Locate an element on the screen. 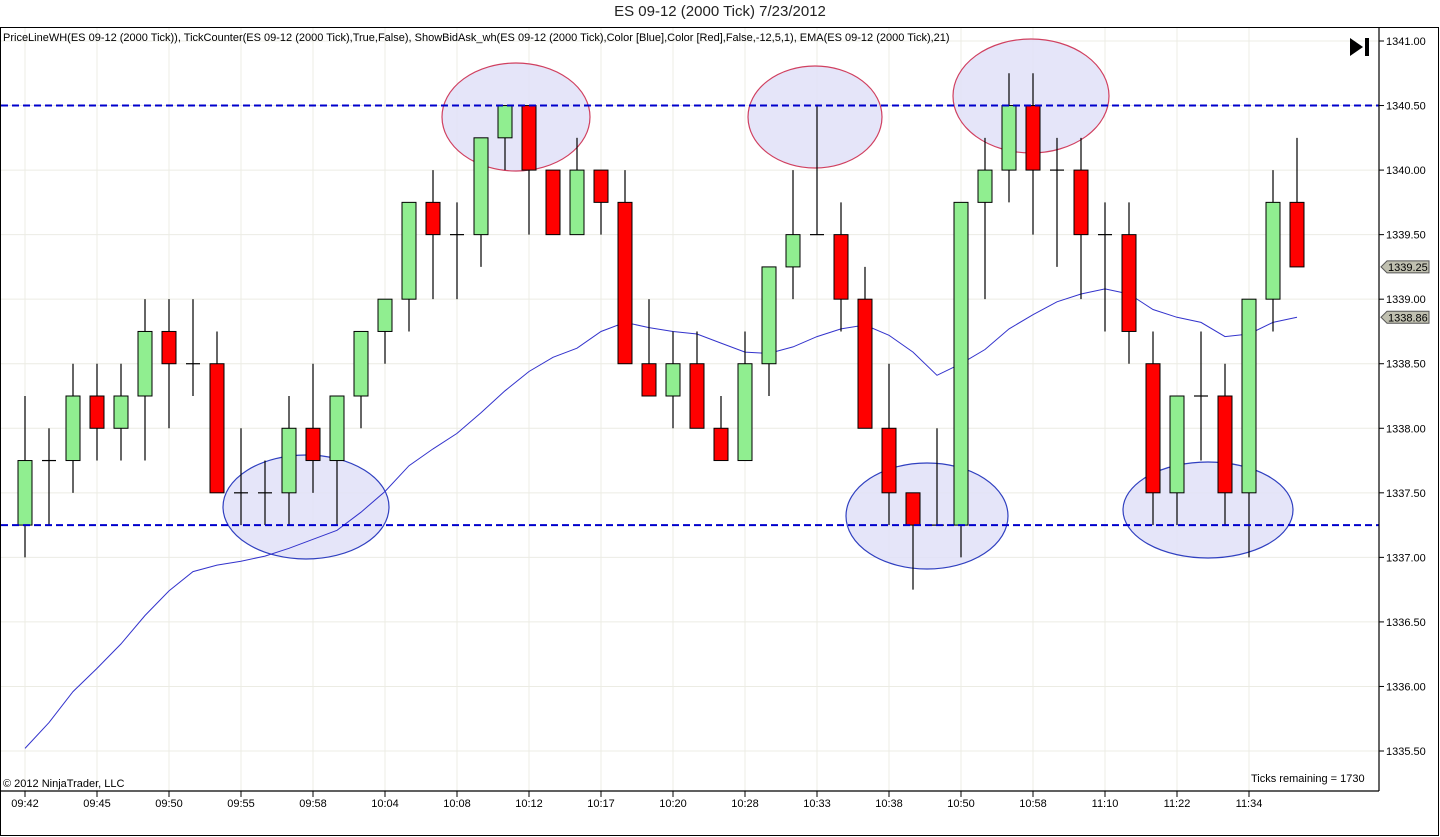  copyright-label: © 2012 NinjaTrader, LLC is located at coordinates (64, 784).